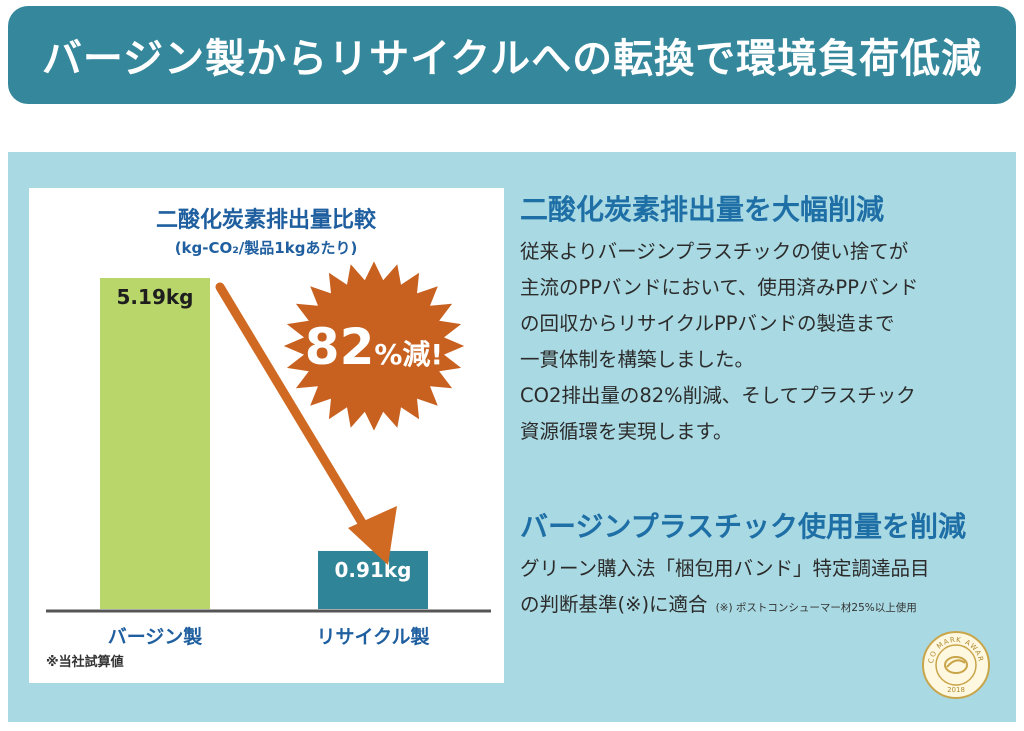  I want to click on section1-line: 主流のPPバンドにおいて、使用済みPPバンド, so click(719, 287).